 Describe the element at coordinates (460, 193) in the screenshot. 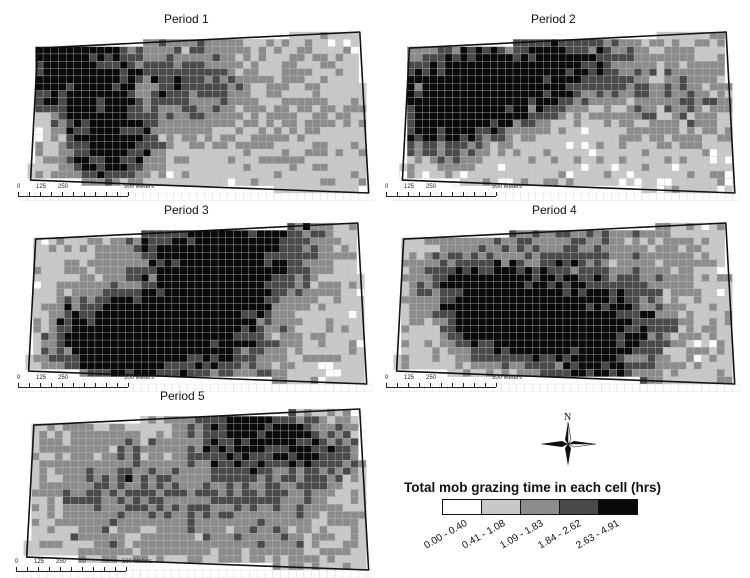

I see `scale-bar: 0 125 250 500 Meters` at that location.